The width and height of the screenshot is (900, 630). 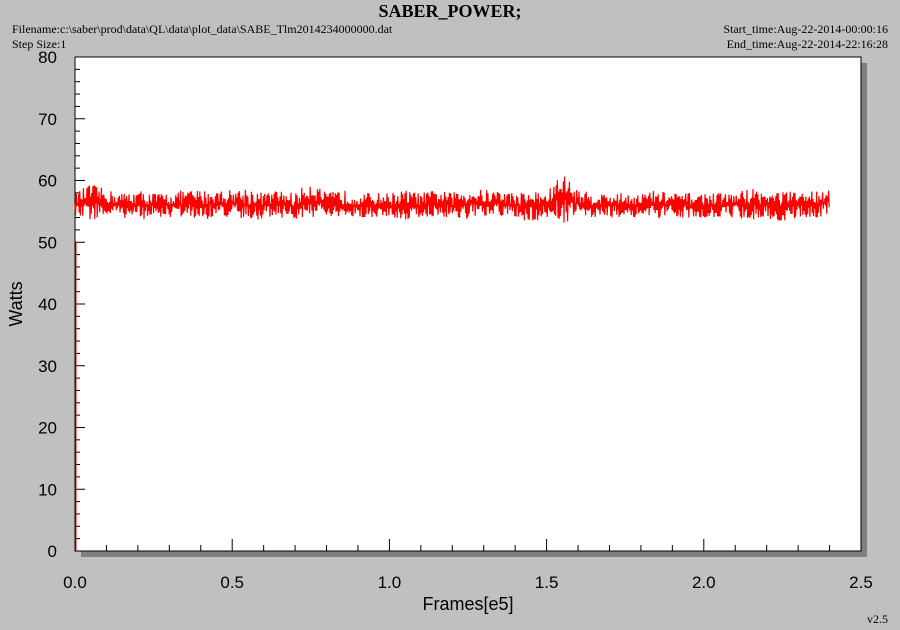 I want to click on start-time-label: Start_time:Aug-22-2014-00:00:16, so click(x=805, y=29).